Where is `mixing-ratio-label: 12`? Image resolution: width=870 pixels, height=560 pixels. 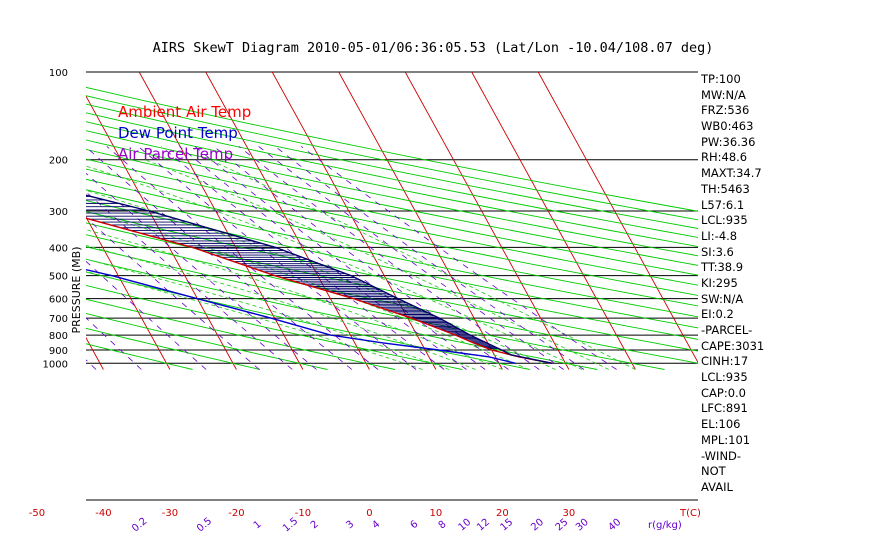
mixing-ratio-label: 12 is located at coordinates (483, 525).